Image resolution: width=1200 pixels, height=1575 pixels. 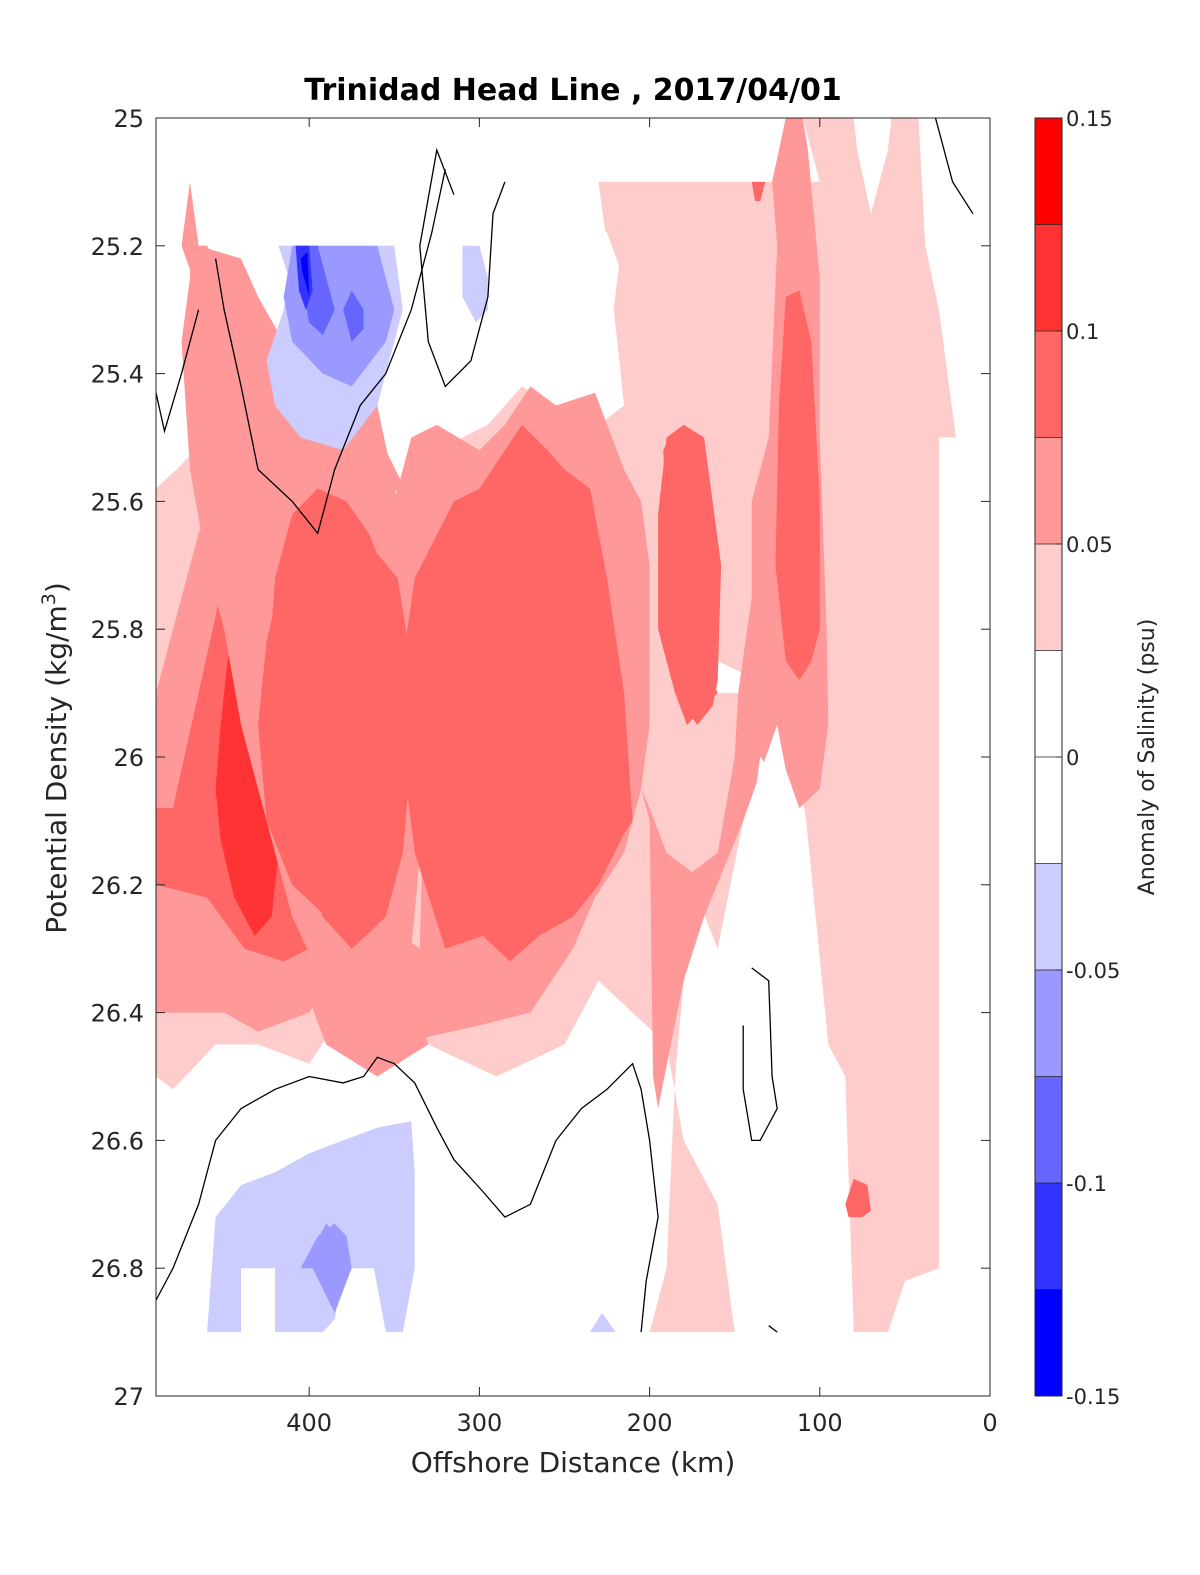 What do you see at coordinates (117, 1141) in the screenshot?
I see `y-tick-label: 26.6` at bounding box center [117, 1141].